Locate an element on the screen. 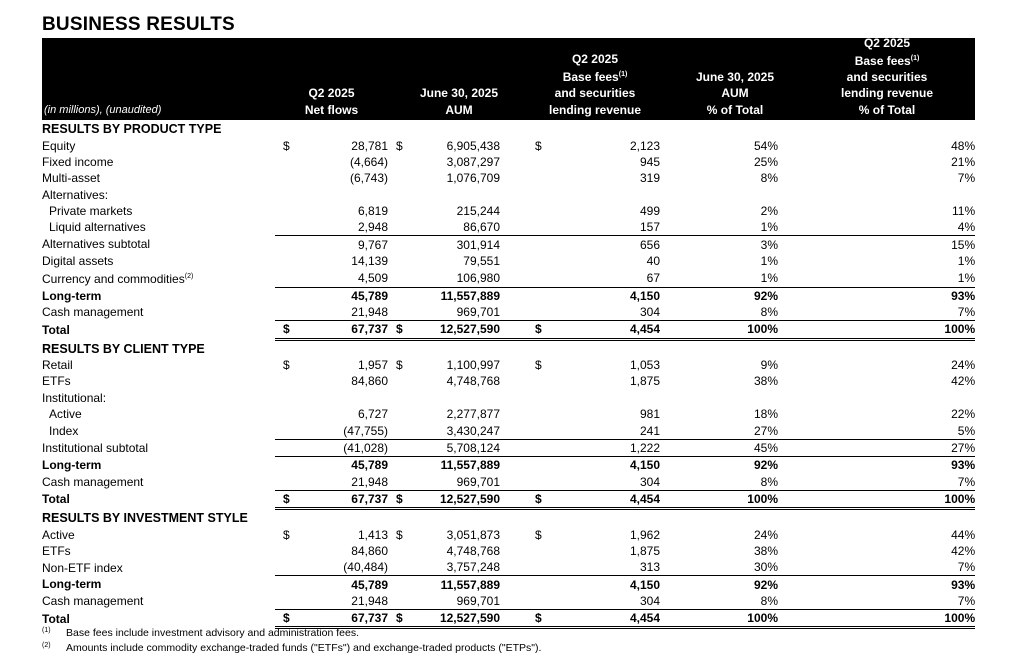  aum-cell: 215,244 is located at coordinates (478, 210).